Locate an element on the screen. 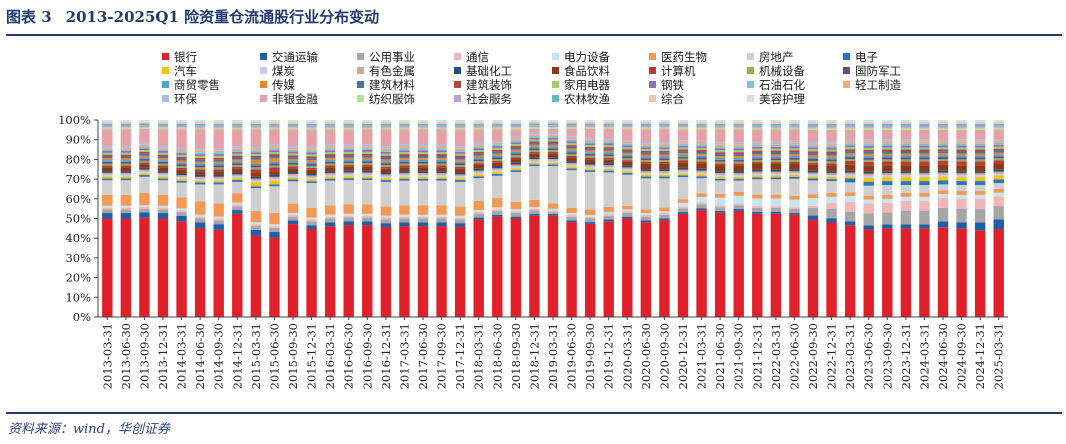  x-tick-label: 2018-09-30 is located at coordinates (516, 356).